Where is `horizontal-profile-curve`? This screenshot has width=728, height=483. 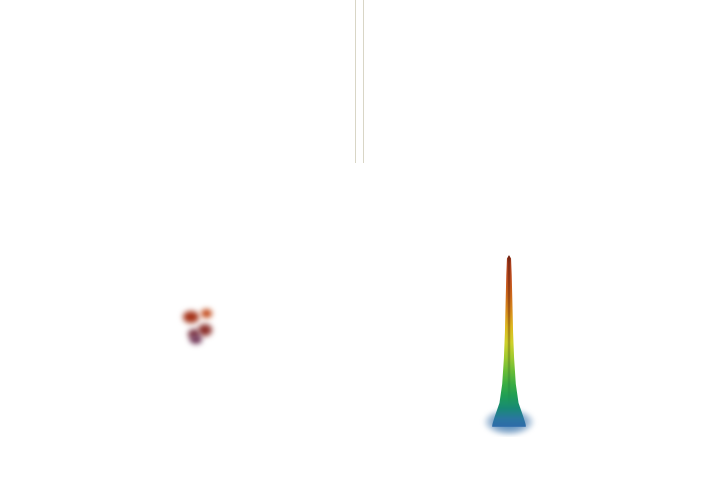
horizontal-profile-curve is located at coordinates (194, 73).